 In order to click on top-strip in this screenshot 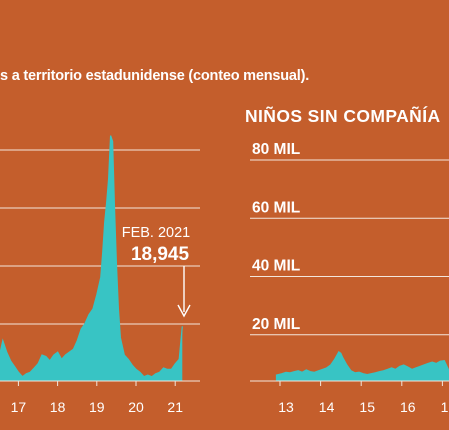, I will do `click(224, 22)`.